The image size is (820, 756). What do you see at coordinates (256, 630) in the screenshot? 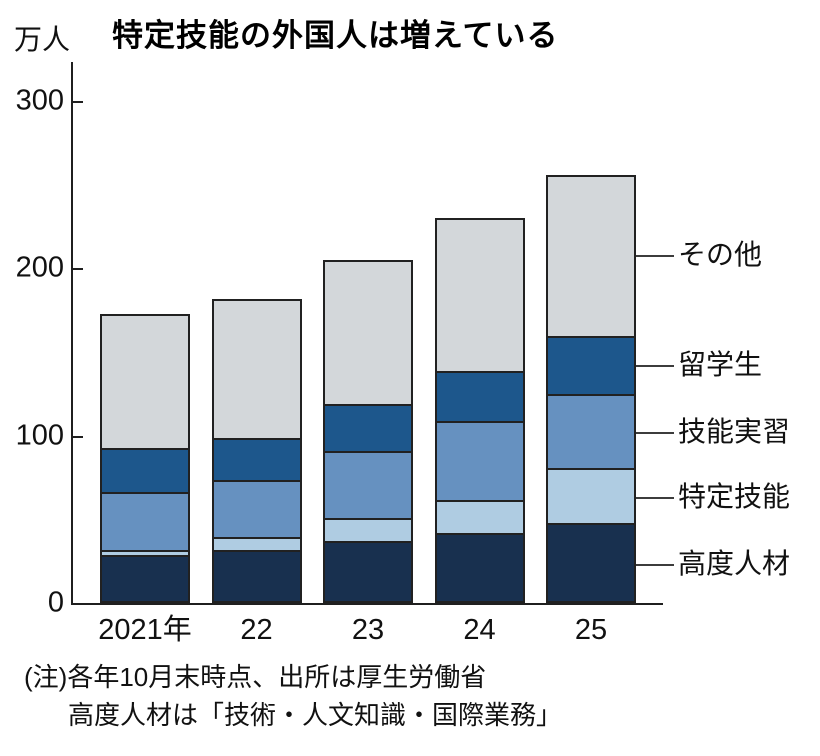
I see `x-axis-label-22: 22` at bounding box center [256, 630].